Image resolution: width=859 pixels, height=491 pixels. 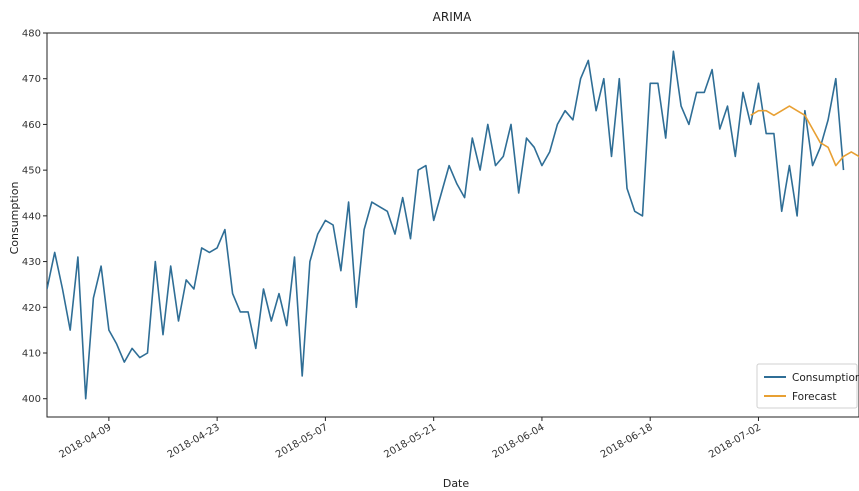 What do you see at coordinates (31, 354) in the screenshot?
I see `y-tick-label: 410` at bounding box center [31, 354].